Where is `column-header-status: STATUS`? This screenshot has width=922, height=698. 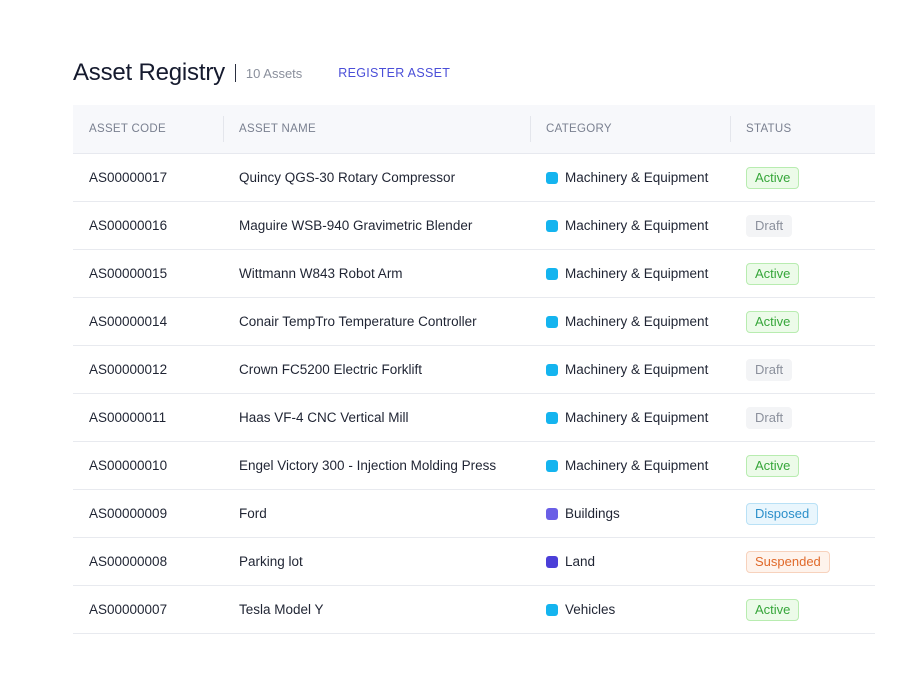 column-header-status: STATUS is located at coordinates (802, 129).